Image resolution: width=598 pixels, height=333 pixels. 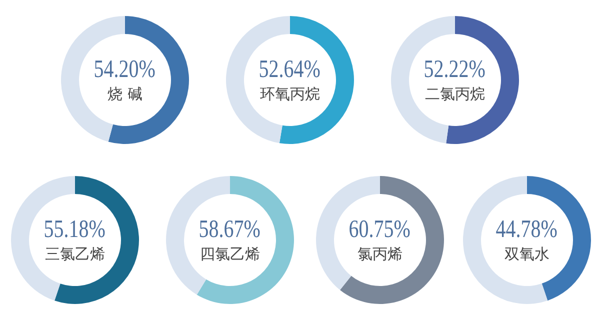 What do you see at coordinates (75, 230) in the screenshot?
I see `data-label: 55.18%` at bounding box center [75, 230].